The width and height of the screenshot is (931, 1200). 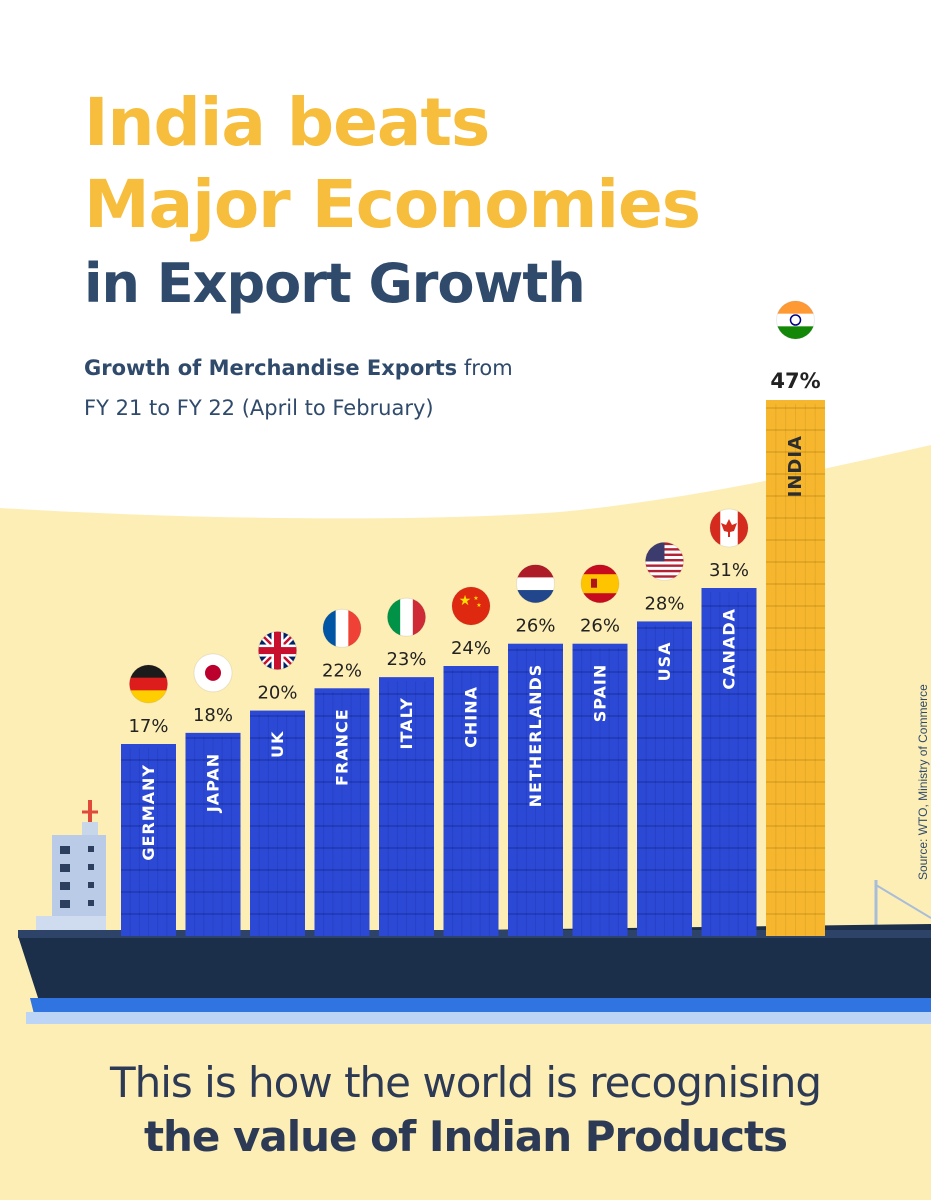 I want to click on bar-group-germany: 17% GERMANY, so click(x=148, y=800).